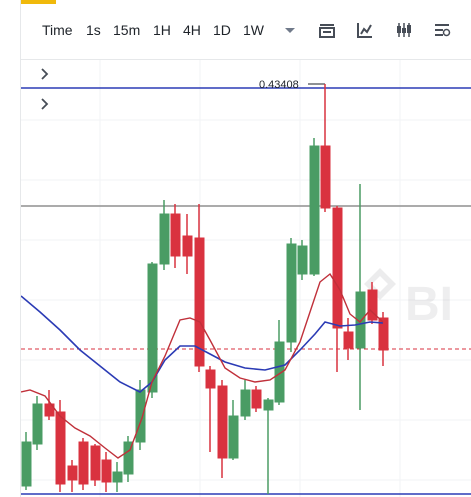 Image resolution: width=471 pixels, height=497 pixels. Describe the element at coordinates (235, 30) in the screenshot. I see `chart-toolbar: Time 1s 15m 1H 4H 1D 1W` at that location.